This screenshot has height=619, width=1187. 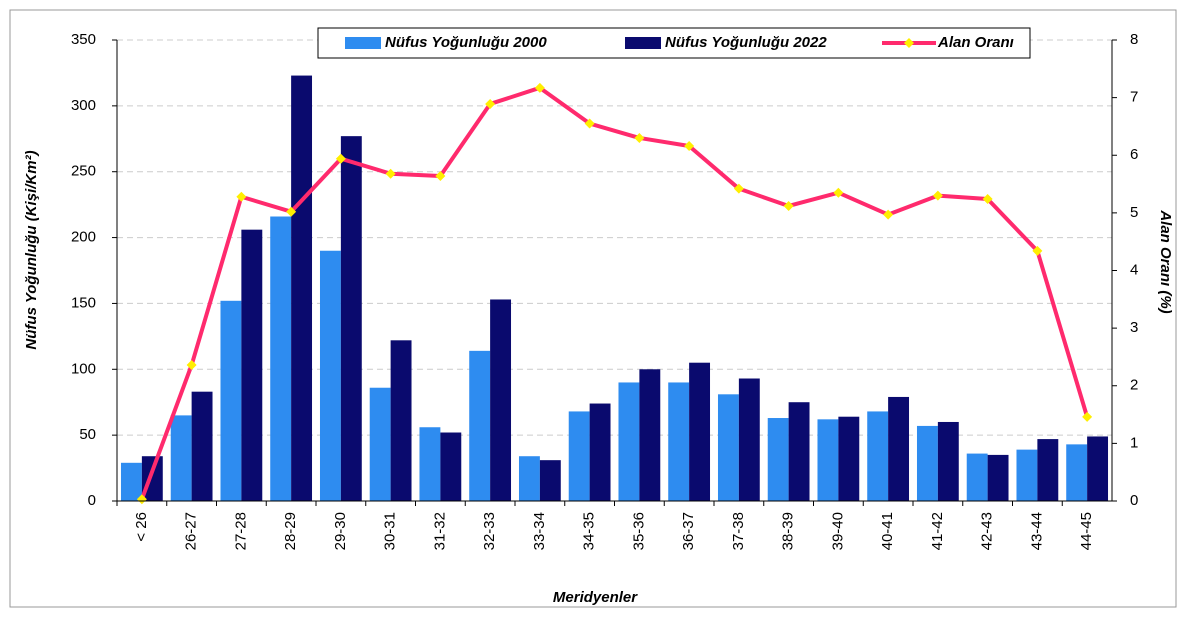 I want to click on y2-tick-label: 6, so click(x=1134, y=154).